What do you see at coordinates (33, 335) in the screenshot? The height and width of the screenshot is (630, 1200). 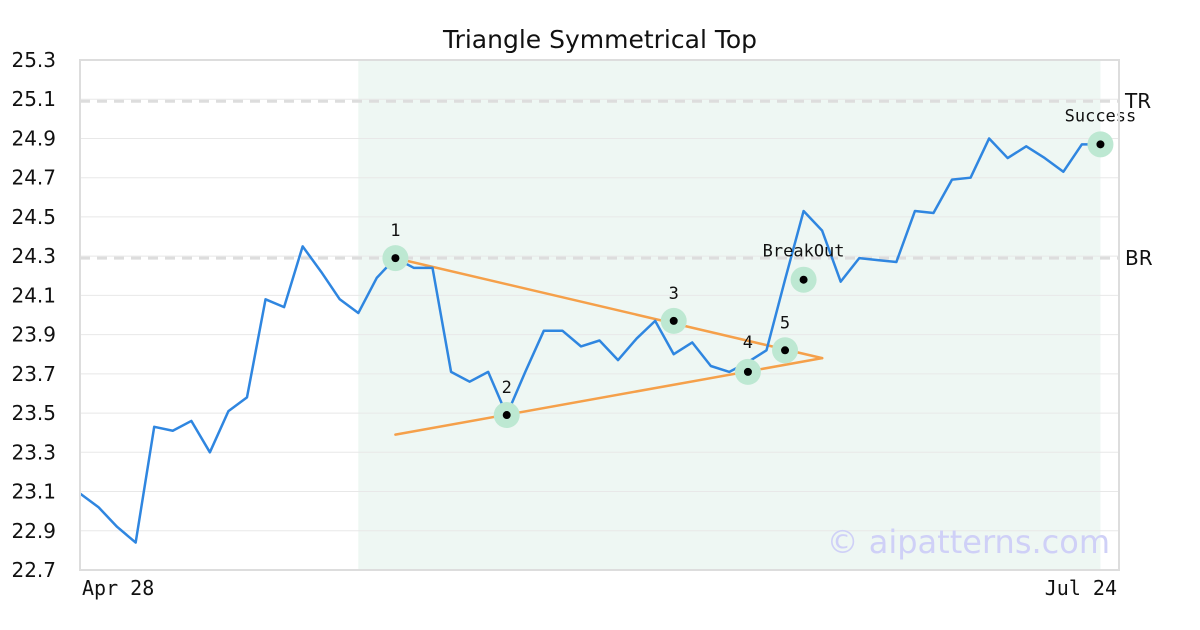 I see `y-tick-label: 23.9` at bounding box center [33, 335].